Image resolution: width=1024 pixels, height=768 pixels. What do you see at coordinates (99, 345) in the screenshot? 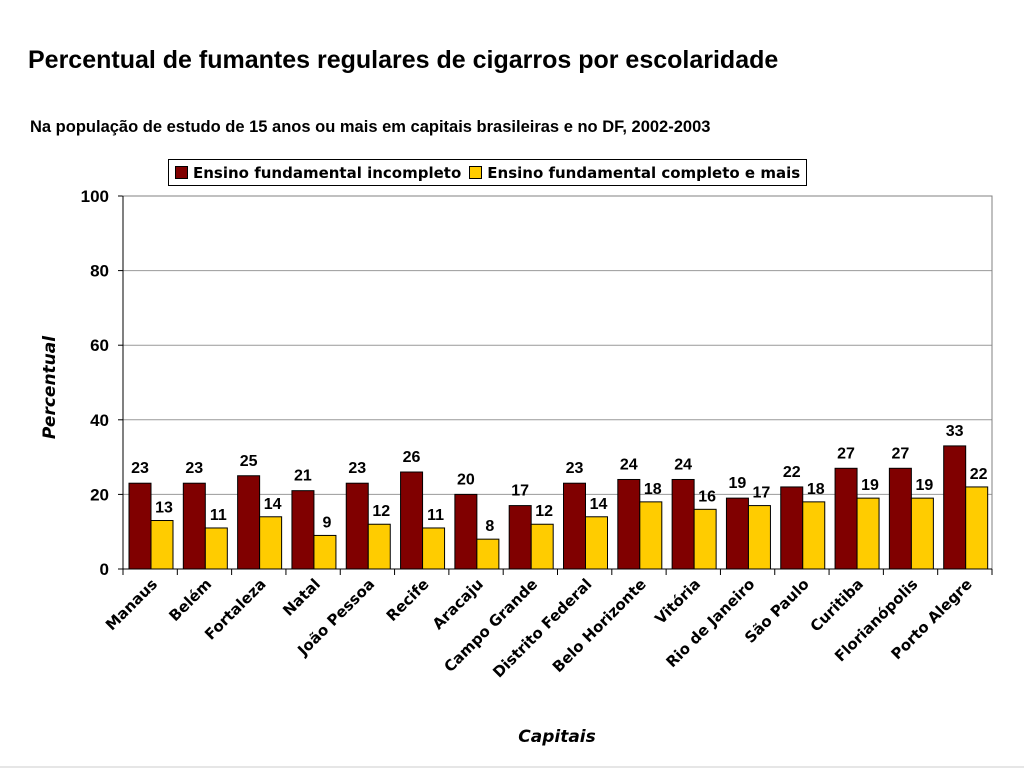
I see `y-tick-label-60: 60` at bounding box center [99, 345].